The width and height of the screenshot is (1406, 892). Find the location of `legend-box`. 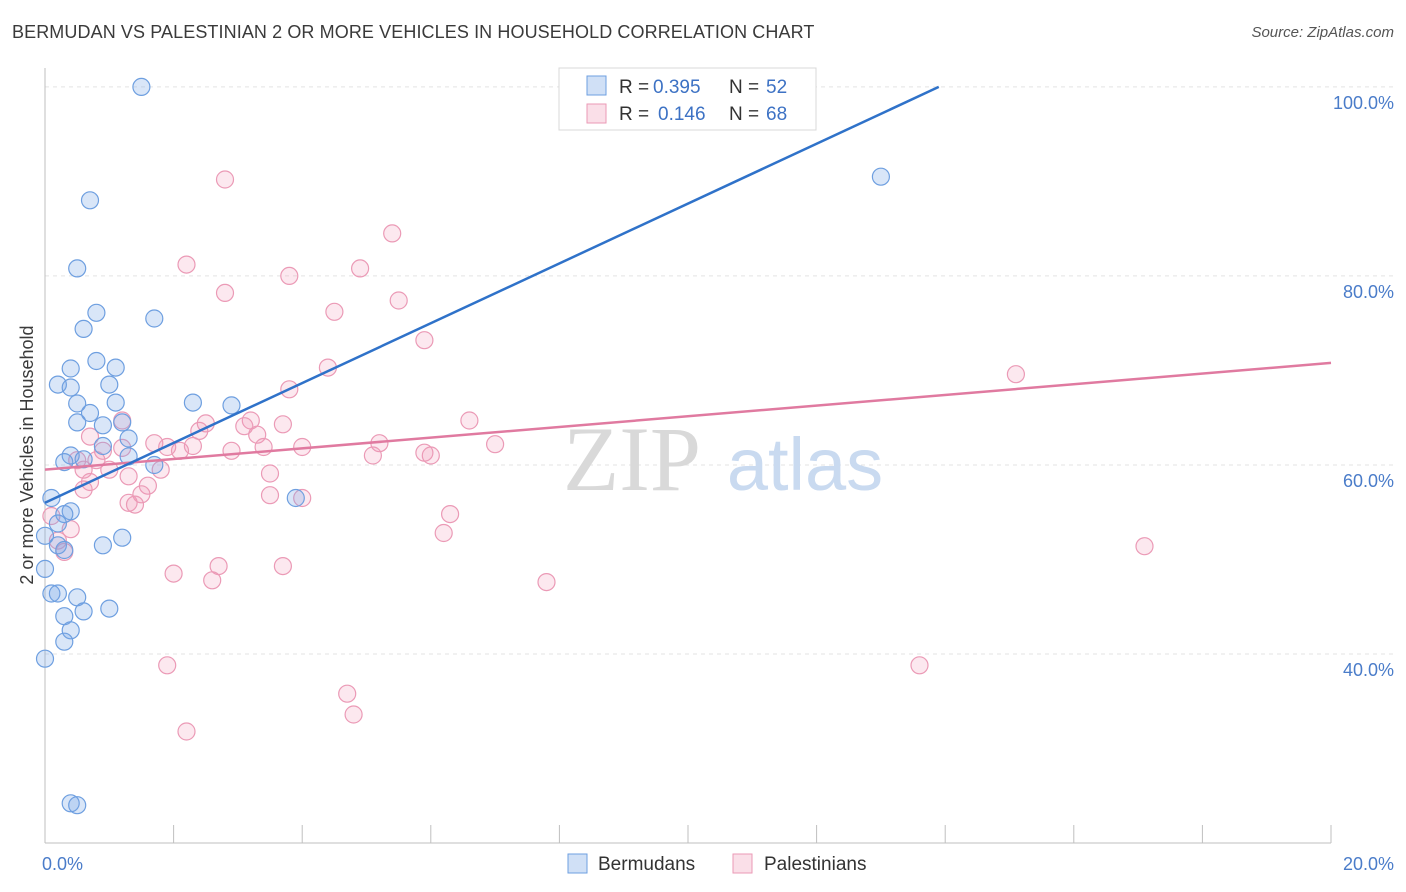

legend-box is located at coordinates (687, 99).